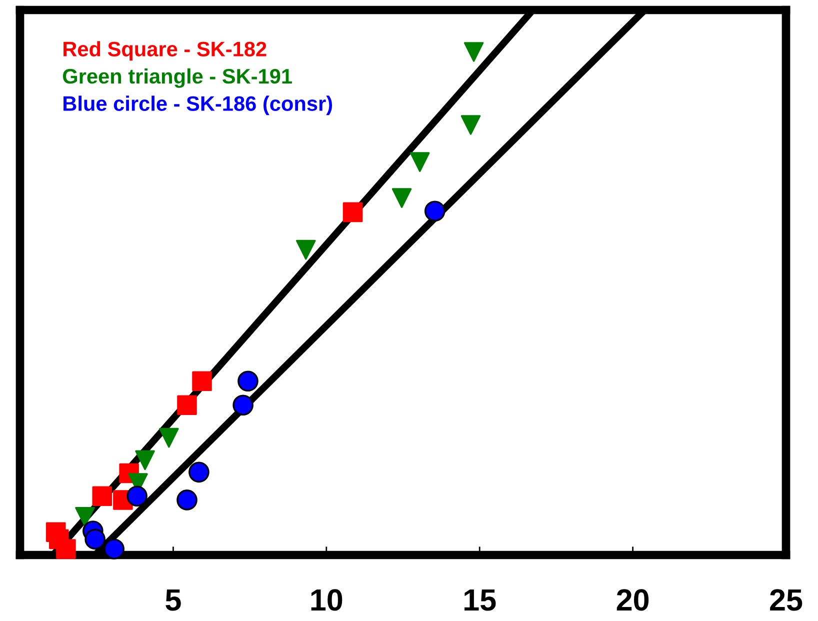 Image resolution: width=818 pixels, height=621 pixels. What do you see at coordinates (326, 600) in the screenshot?
I see `x-tick-label: 10` at bounding box center [326, 600].